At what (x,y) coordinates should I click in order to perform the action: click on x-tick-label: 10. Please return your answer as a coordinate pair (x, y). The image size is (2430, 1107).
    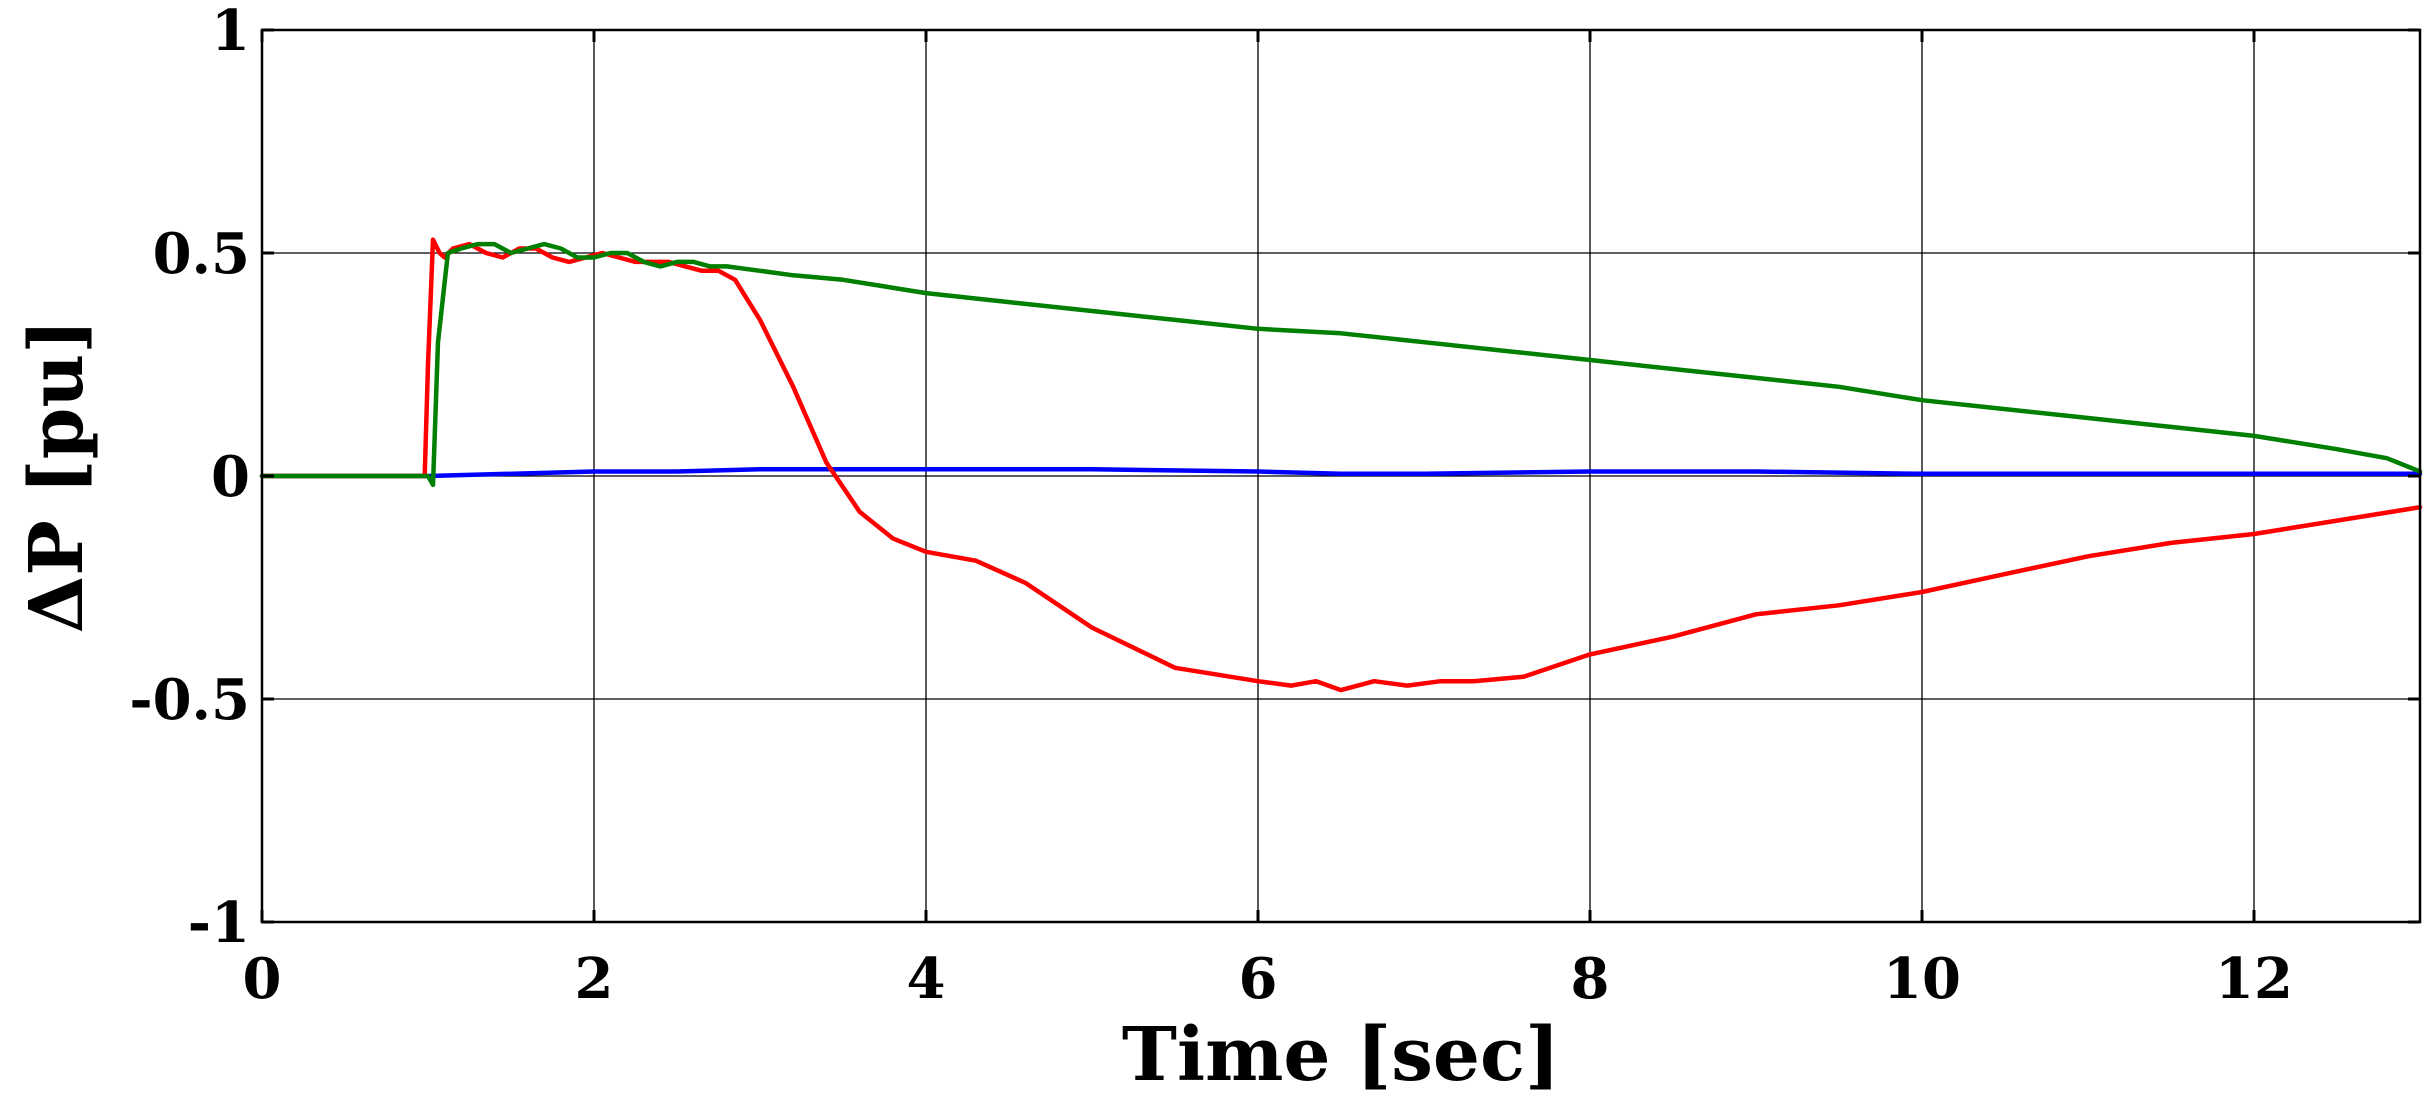
    Looking at the image, I should click on (1922, 979).